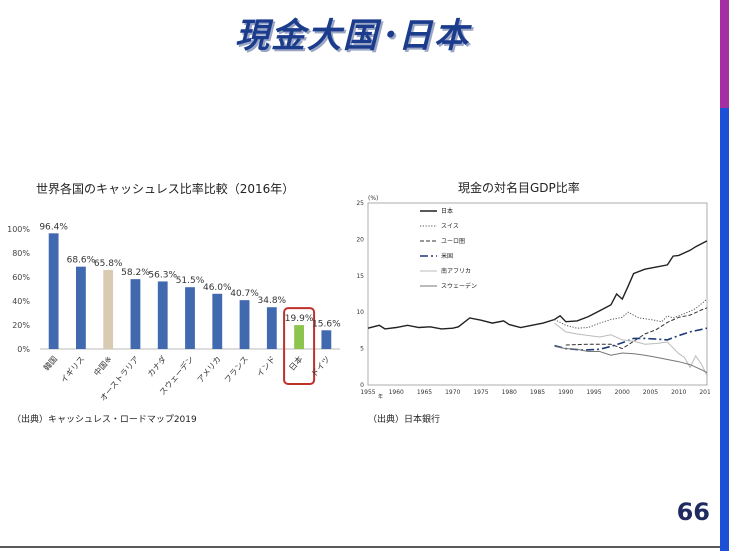 The height and width of the screenshot is (551, 729). What do you see at coordinates (72, 370) in the screenshot?
I see `x-tick-label: イギリス` at bounding box center [72, 370].